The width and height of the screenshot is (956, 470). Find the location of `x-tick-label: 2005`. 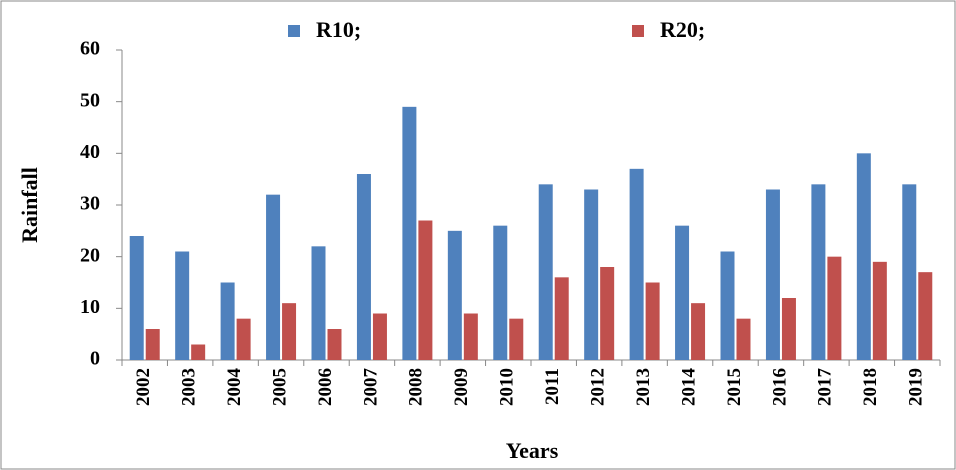

x-tick-label: 2005 is located at coordinates (279, 387).